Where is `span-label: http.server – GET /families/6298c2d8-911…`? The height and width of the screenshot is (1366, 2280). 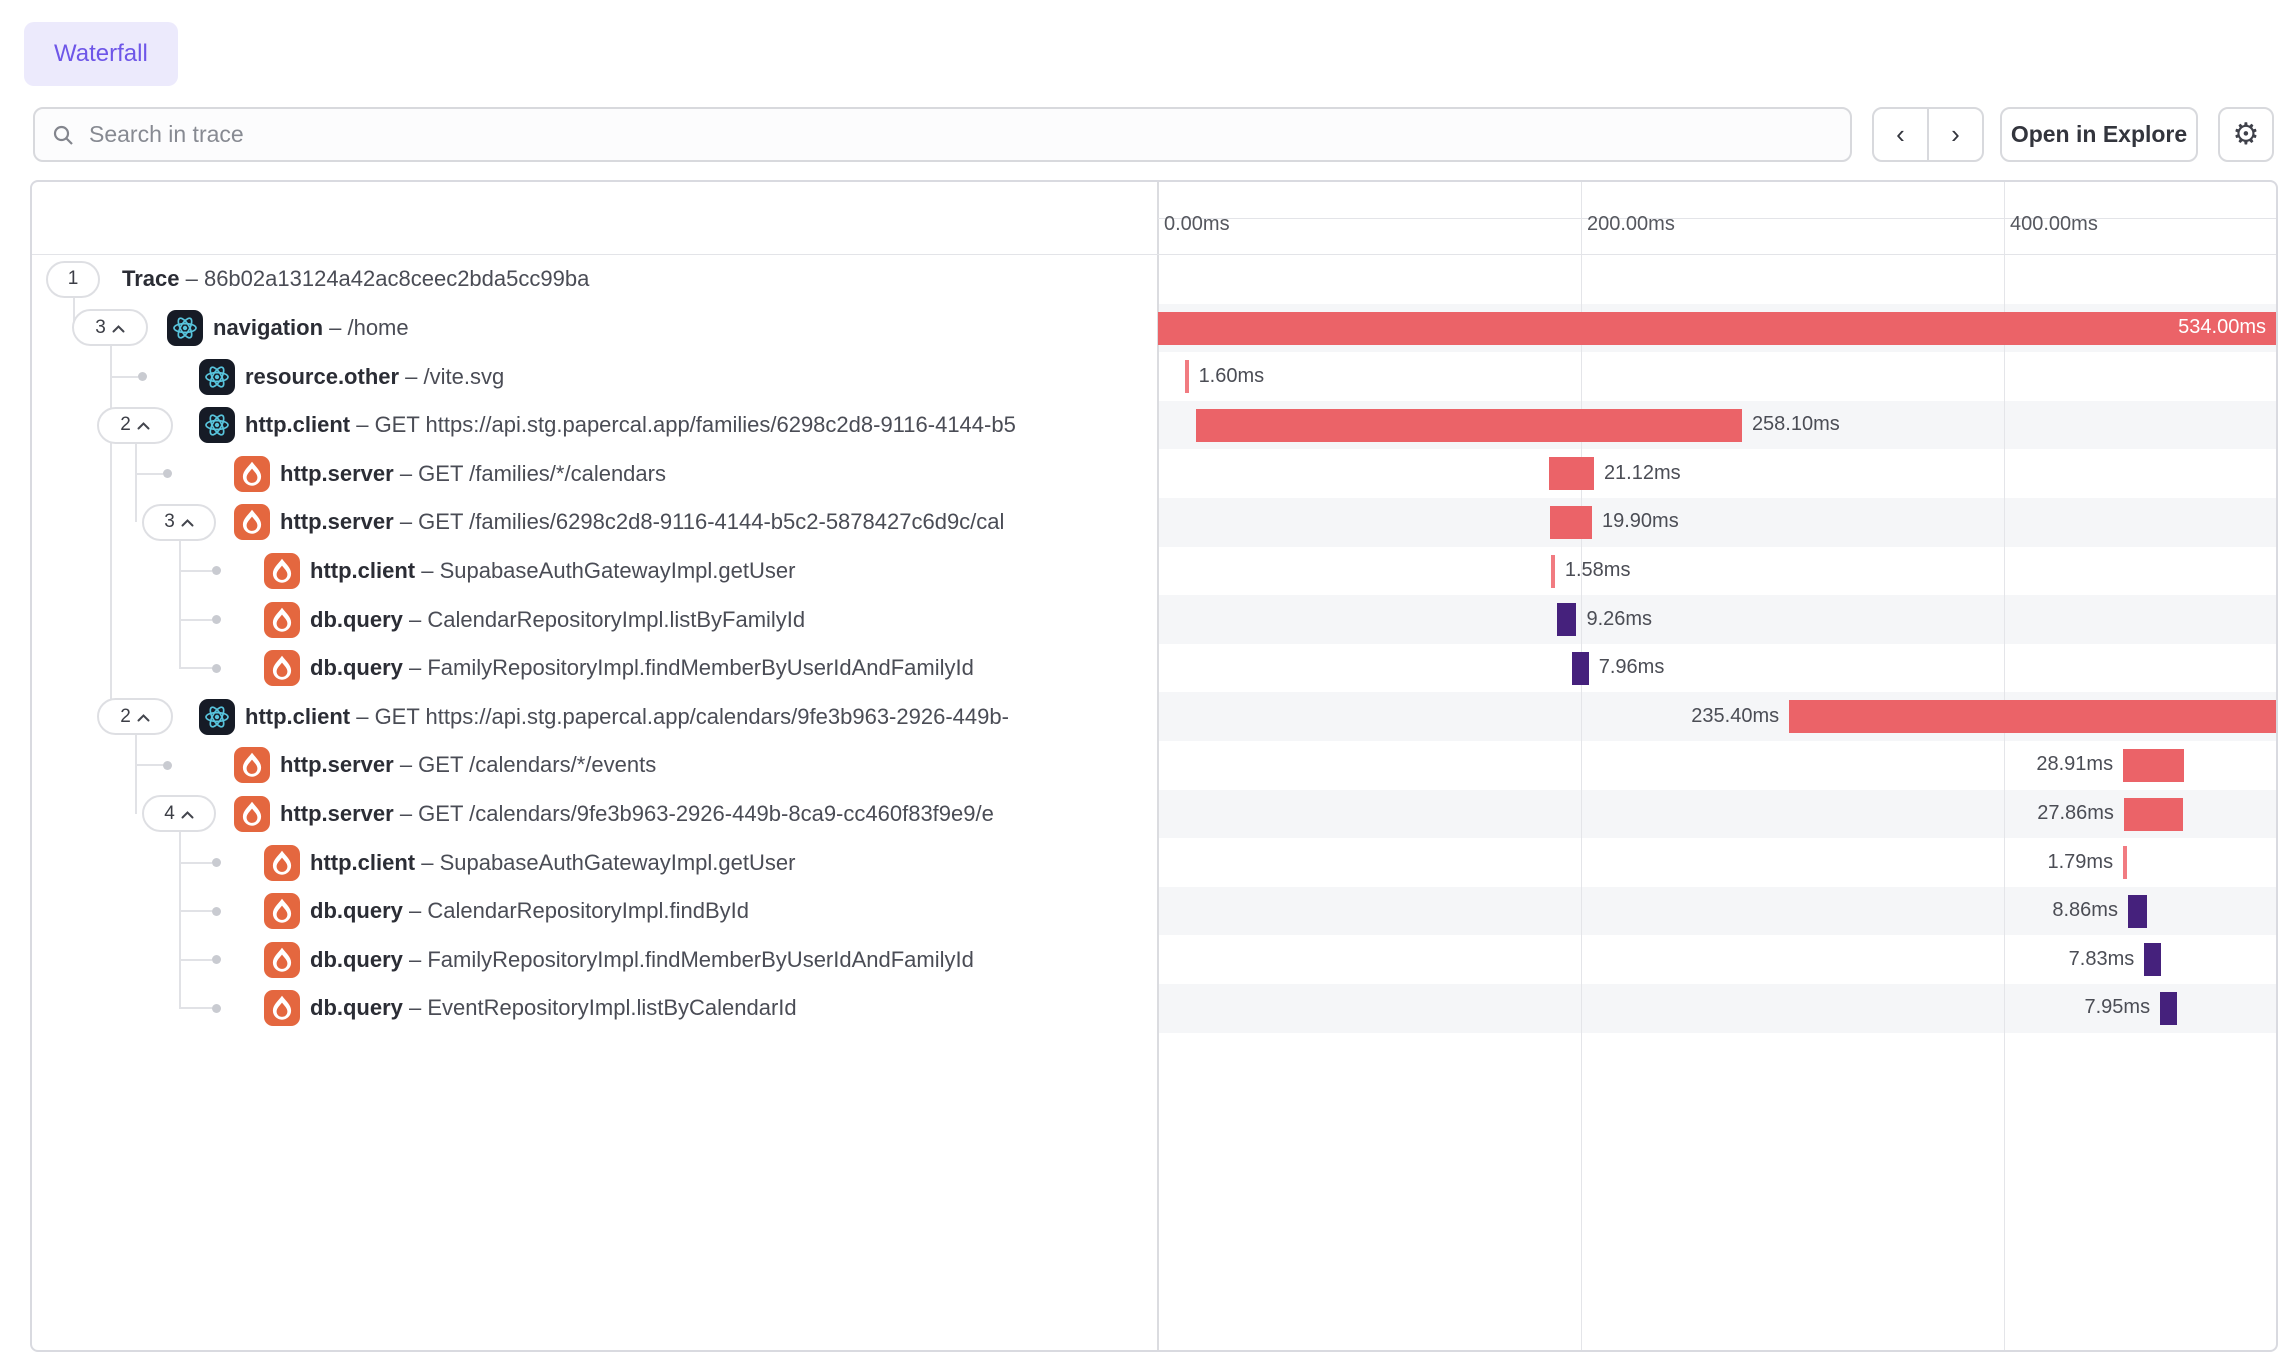
span-label: http.server – GET /families/6298c2d8-911… is located at coordinates (642, 522).